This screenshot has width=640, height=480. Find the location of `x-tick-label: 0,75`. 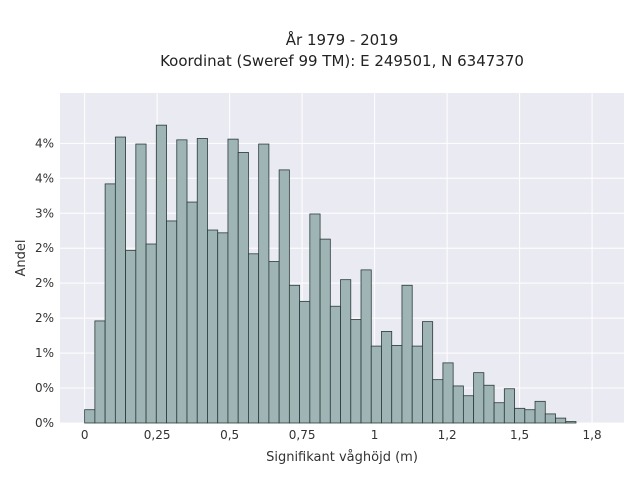

x-tick-label: 0,75 is located at coordinates (302, 435).